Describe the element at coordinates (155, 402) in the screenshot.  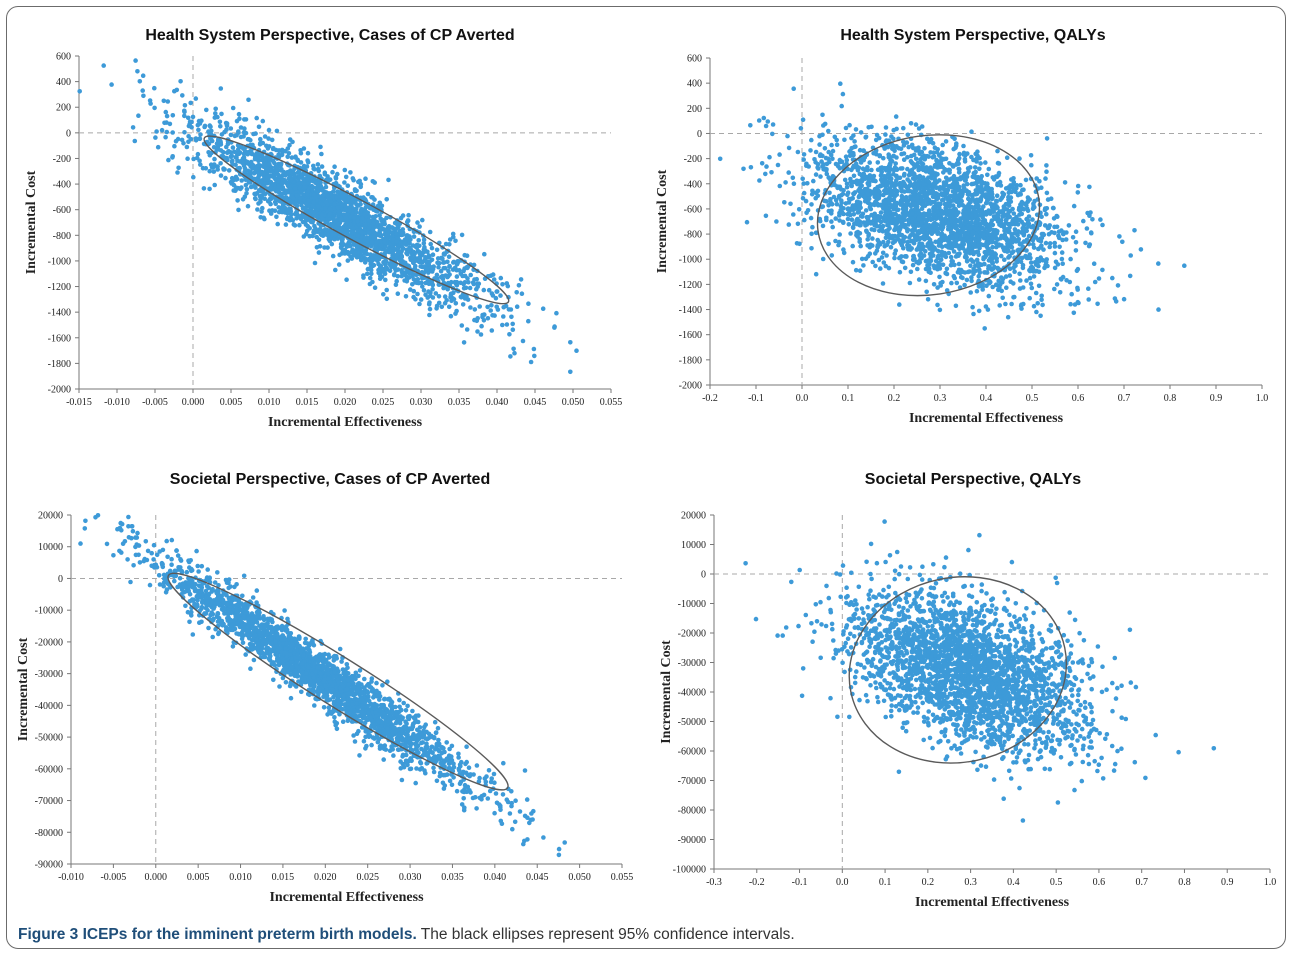
I see `x-tick-label: -0.005` at that location.